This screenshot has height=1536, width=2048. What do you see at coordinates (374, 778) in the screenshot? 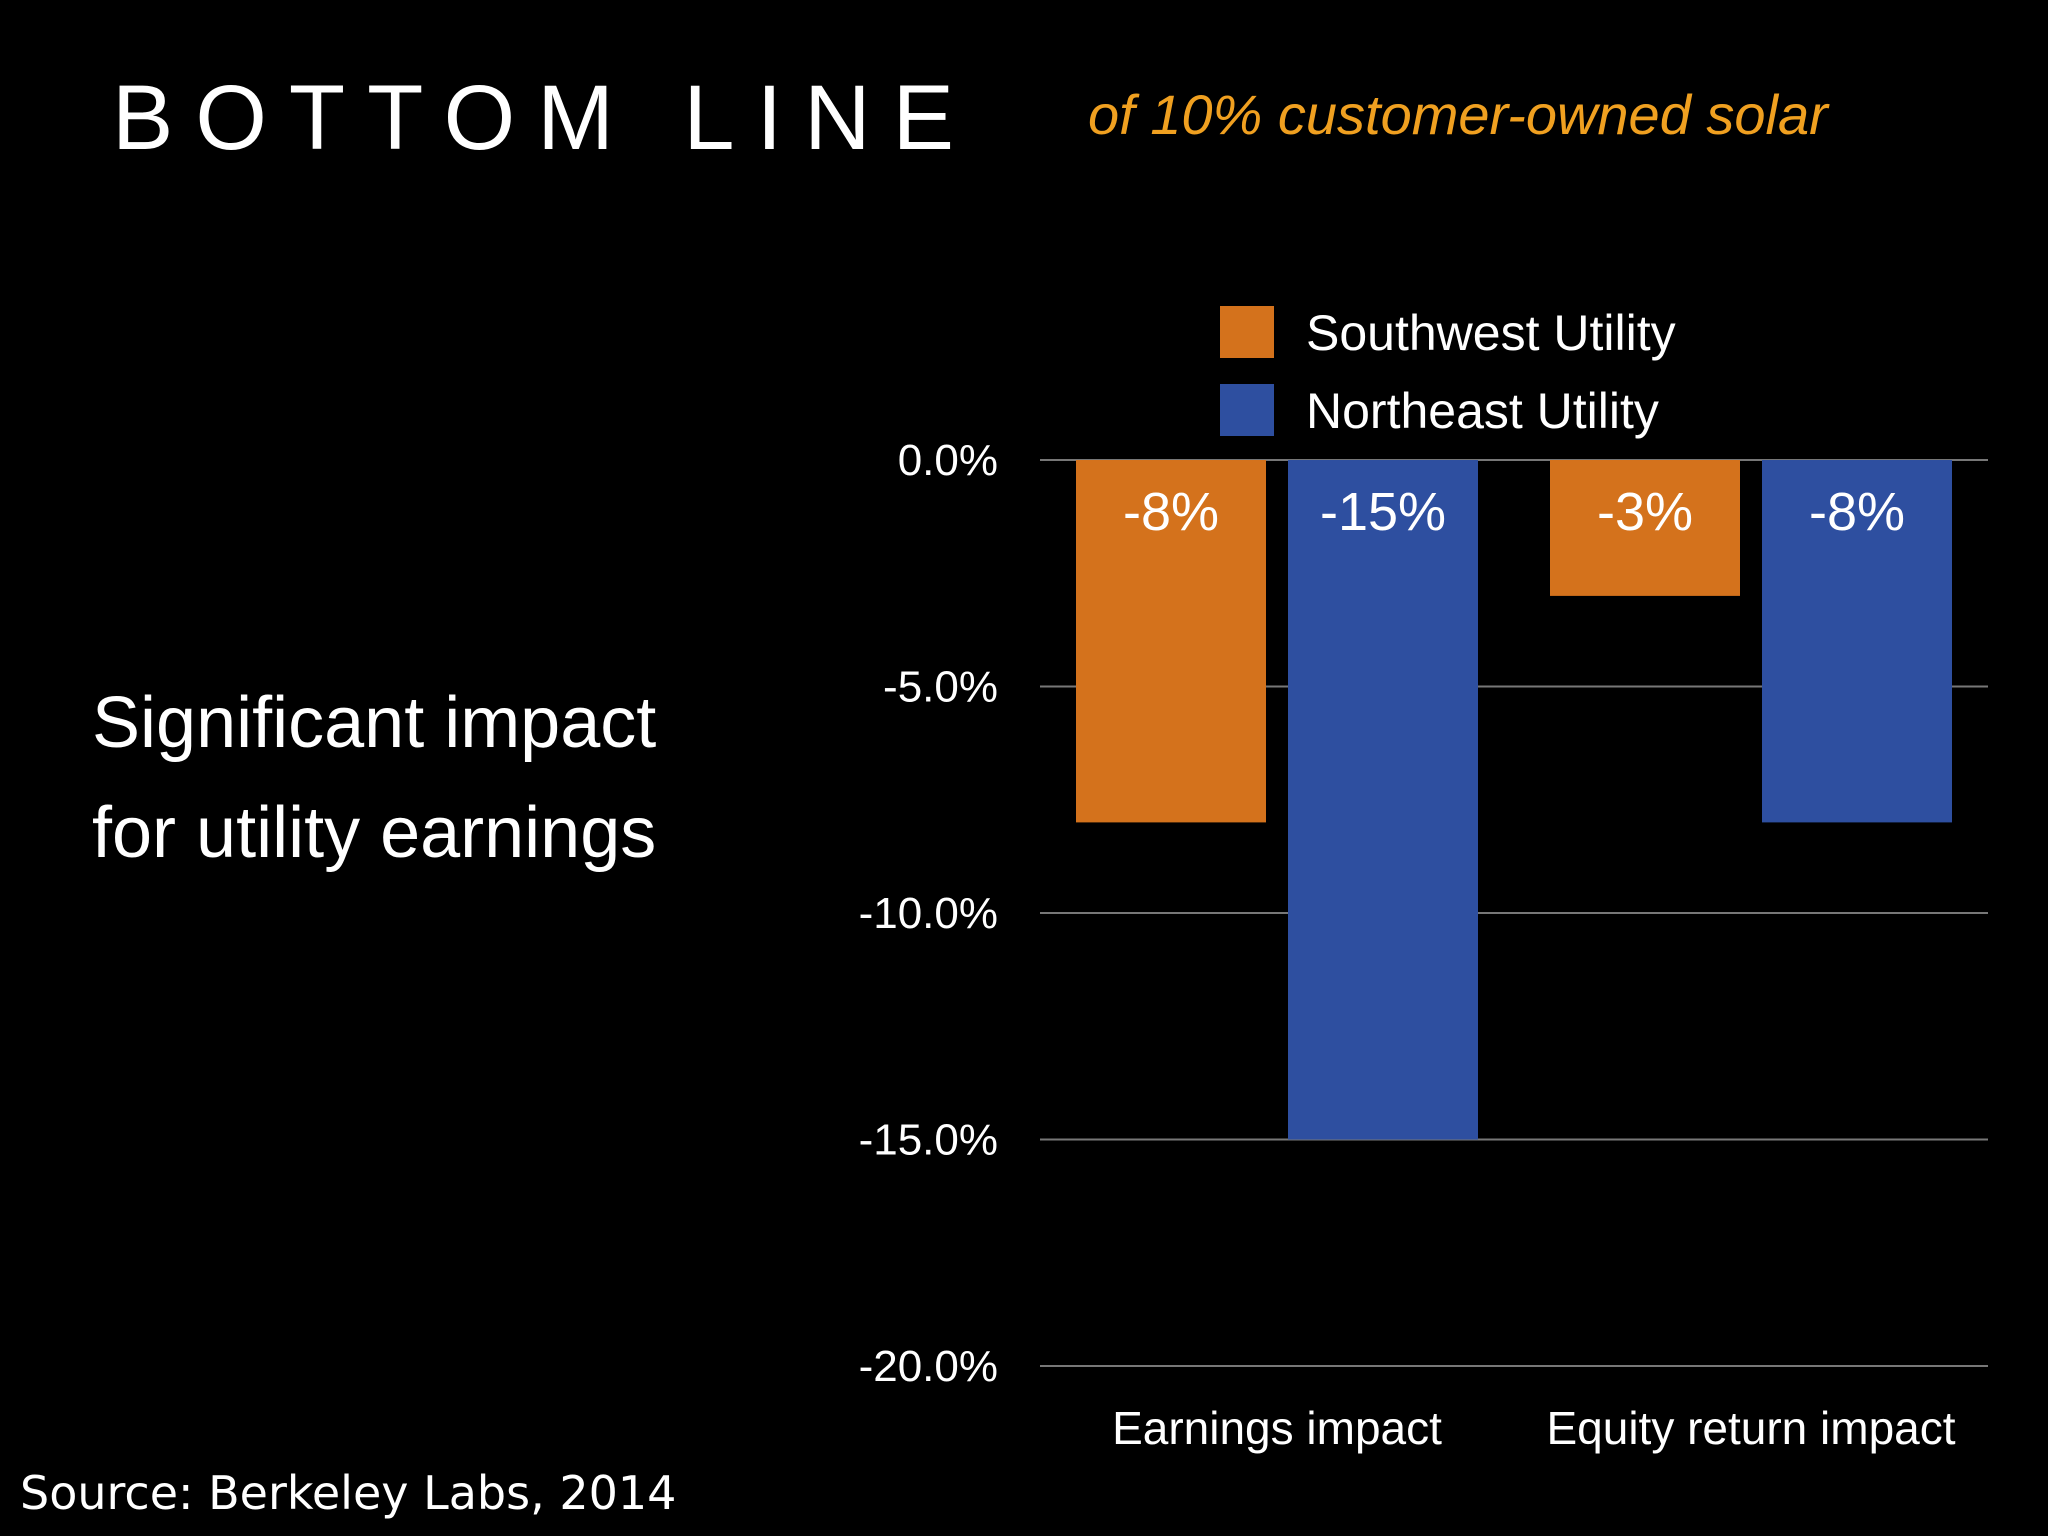
I see `key-message: Significant impact for utility earnings` at bounding box center [374, 778].